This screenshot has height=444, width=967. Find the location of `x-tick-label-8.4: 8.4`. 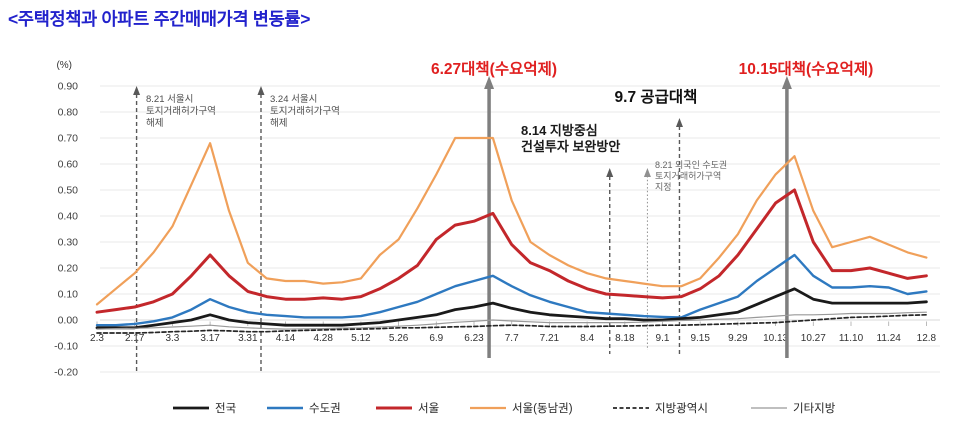

x-tick-label-8.4: 8.4 is located at coordinates (587, 338).